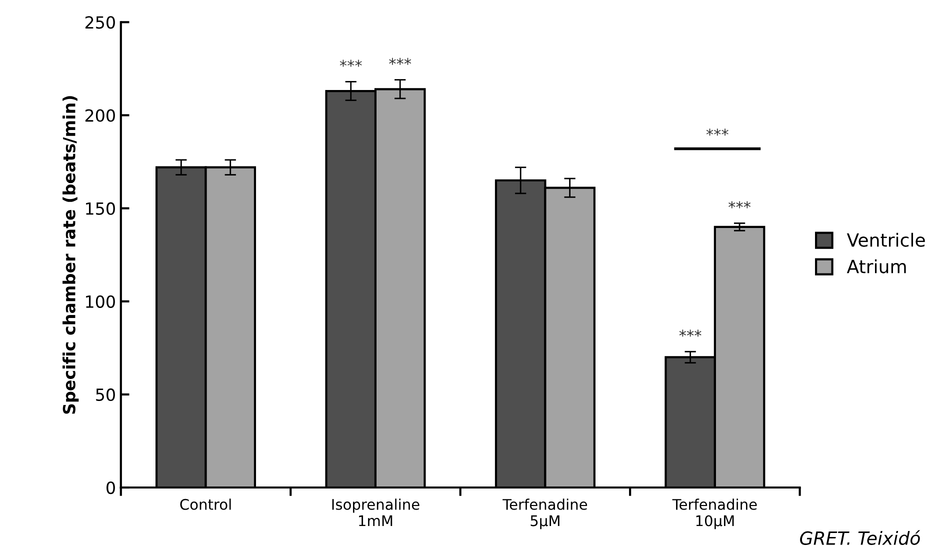 Image resolution: width=930 pixels, height=554 pixels. I want to click on y-tick-label: 200, so click(100, 115).